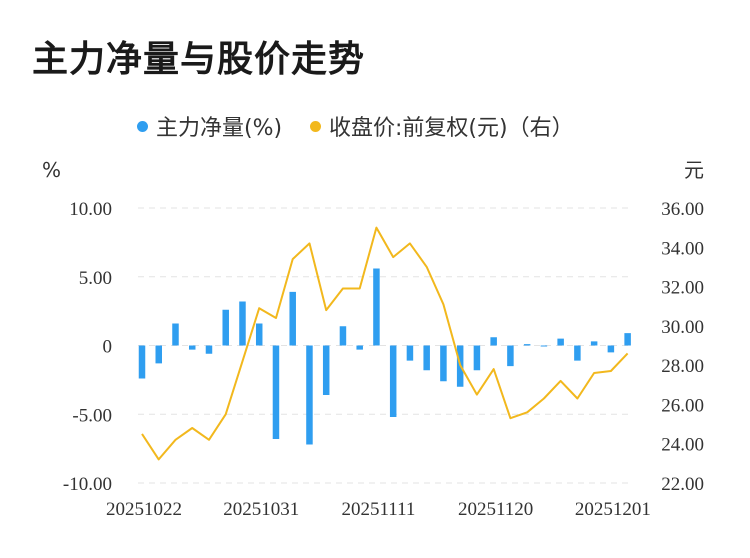 This screenshot has height=558, width=750. I want to click on left-tick-label: 0, so click(108, 347).